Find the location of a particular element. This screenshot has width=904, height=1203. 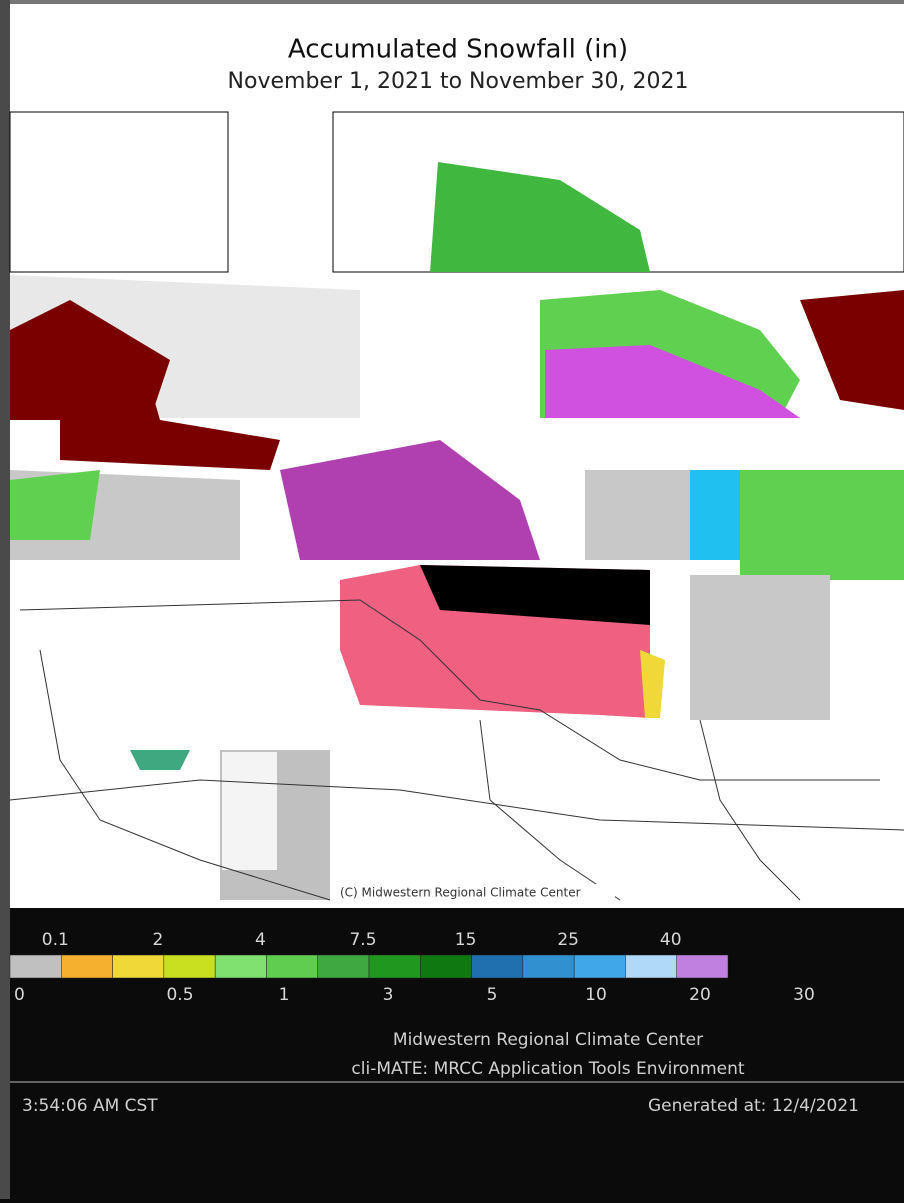

legend-label: 7.5 is located at coordinates (362, 940).